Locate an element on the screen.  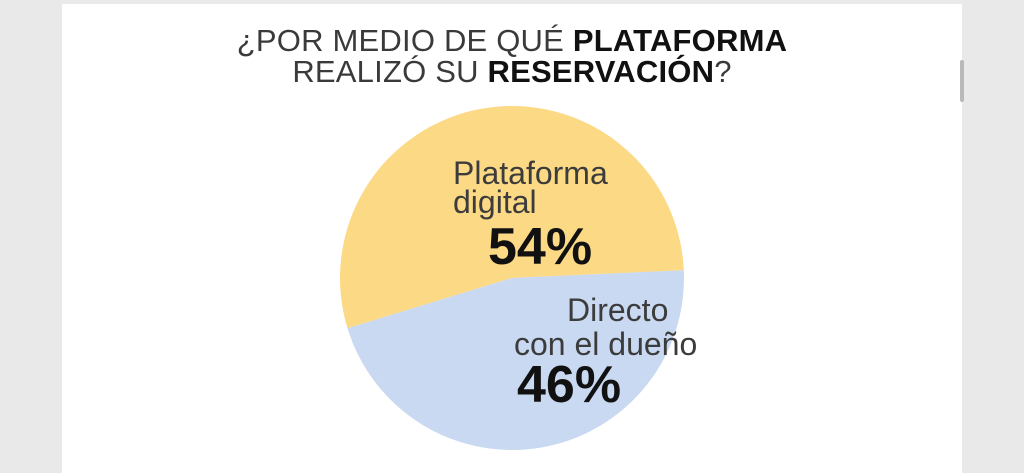
slice-1-label-line-1: Plataforma is located at coordinates (530, 173).